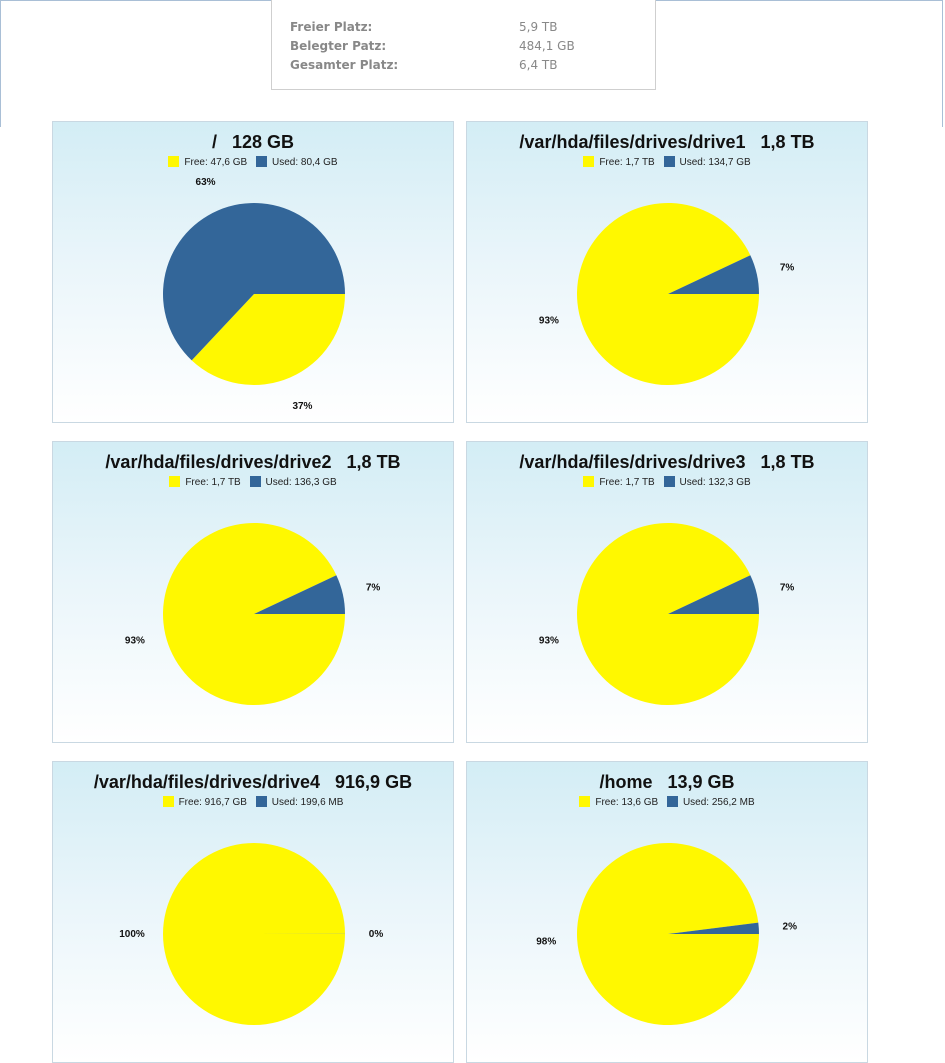  Describe the element at coordinates (667, 782) in the screenshot. I see `chart-title: /home 13,9 GB` at that location.